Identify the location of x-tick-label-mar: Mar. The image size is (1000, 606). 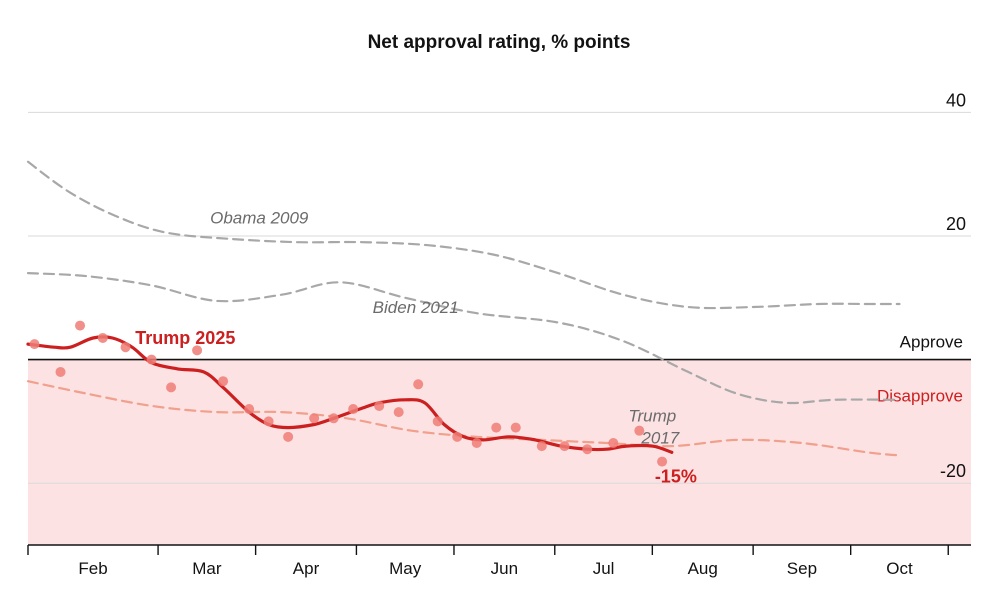
(207, 568).